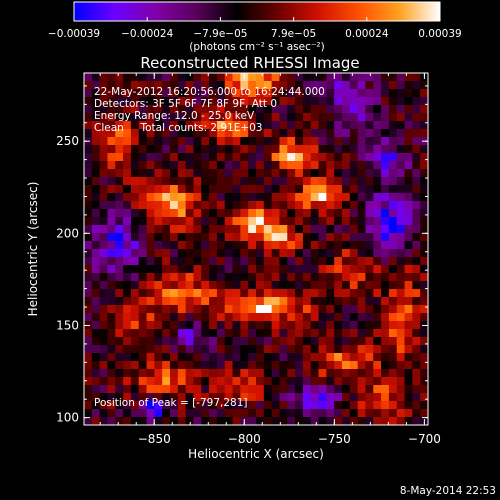 Image resolution: width=500 pixels, height=500 pixels. Describe the element at coordinates (178, 128) in the screenshot. I see `annotation-clean-total: Clean Total counts: 2.91E+03` at that location.